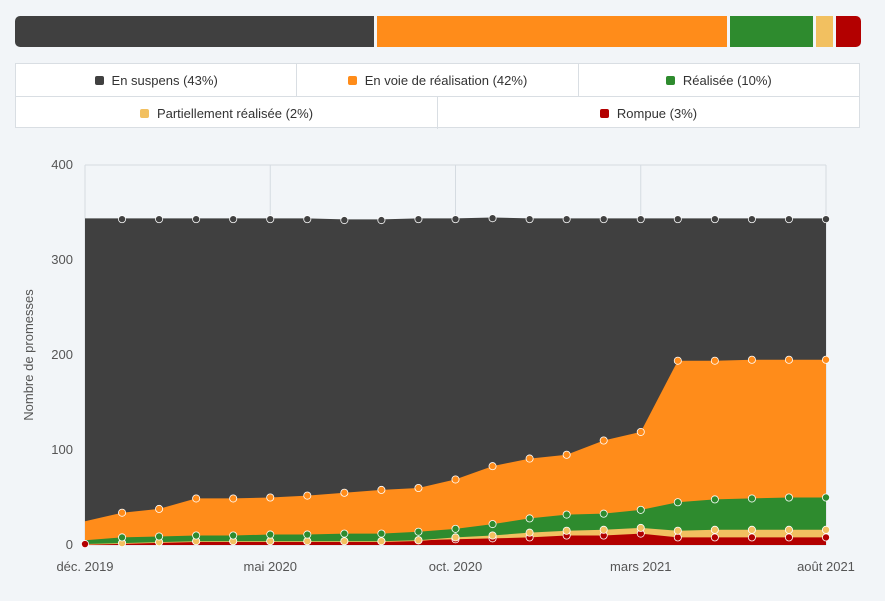  I want to click on y-tick-label: 200, so click(62, 354).